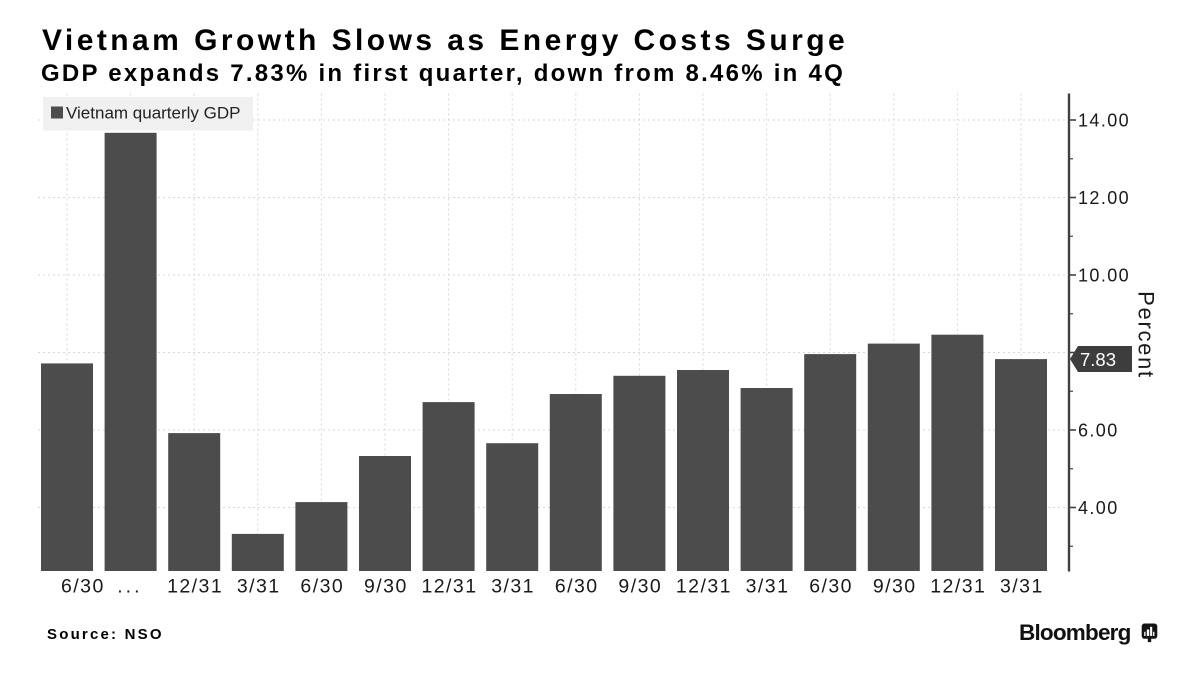 The width and height of the screenshot is (1200, 678). Describe the element at coordinates (1104, 198) in the screenshot. I see `svg-text: 12.00` at that location.